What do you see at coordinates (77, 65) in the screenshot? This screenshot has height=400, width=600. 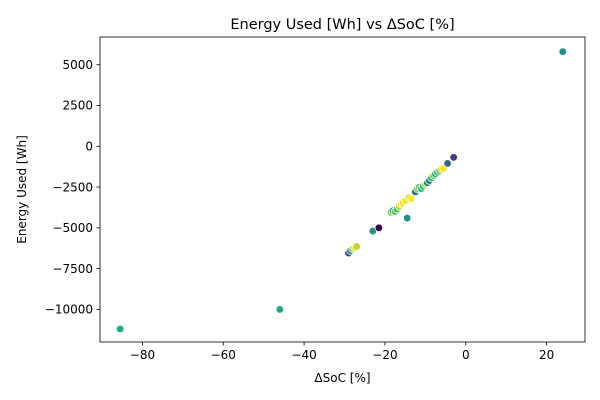 I see `y-tick-label: 5000` at bounding box center [77, 65].